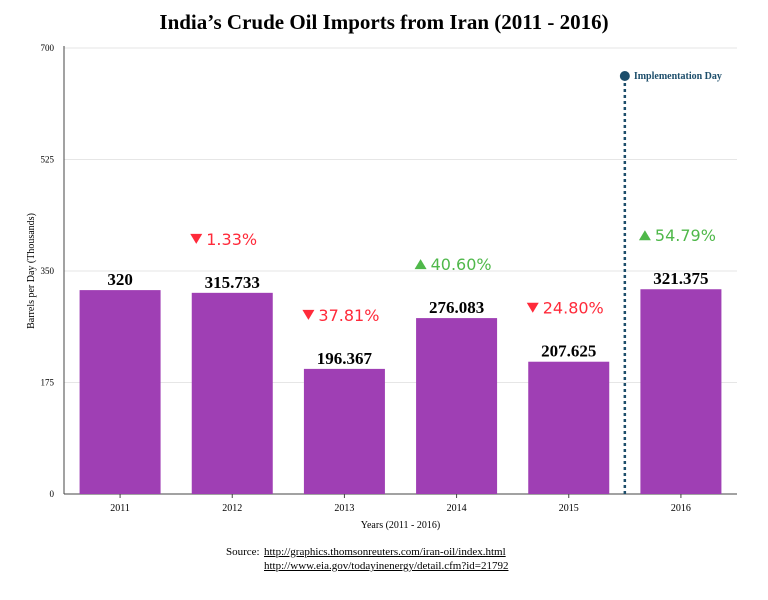 This screenshot has width=768, height=600. Describe the element at coordinates (680, 278) in the screenshot. I see `bar-value-label: 321.375` at that location.